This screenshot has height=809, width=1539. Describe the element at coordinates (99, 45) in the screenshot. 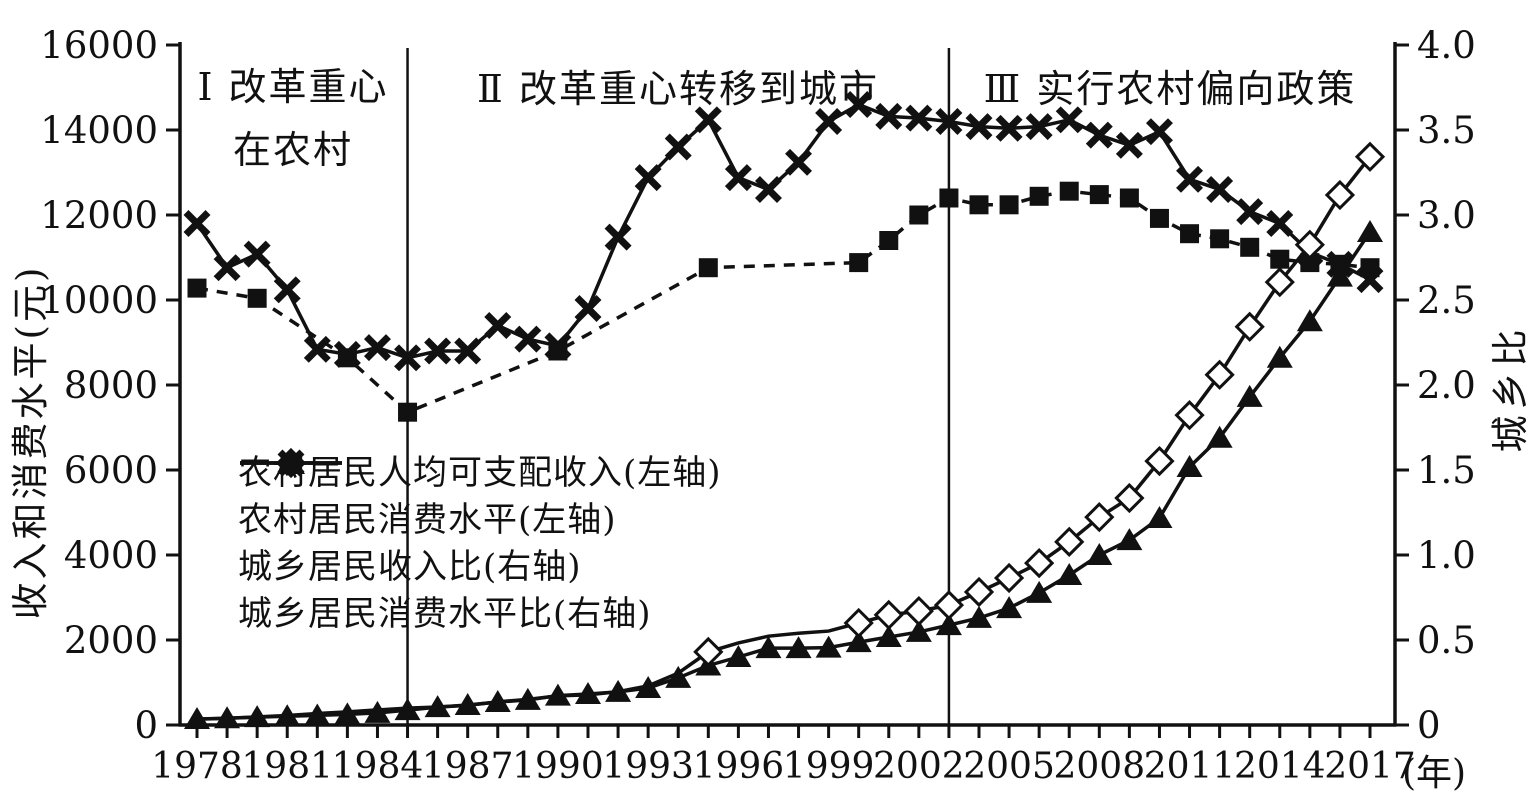

I see `left-axis-tick-label: 16000` at that location.